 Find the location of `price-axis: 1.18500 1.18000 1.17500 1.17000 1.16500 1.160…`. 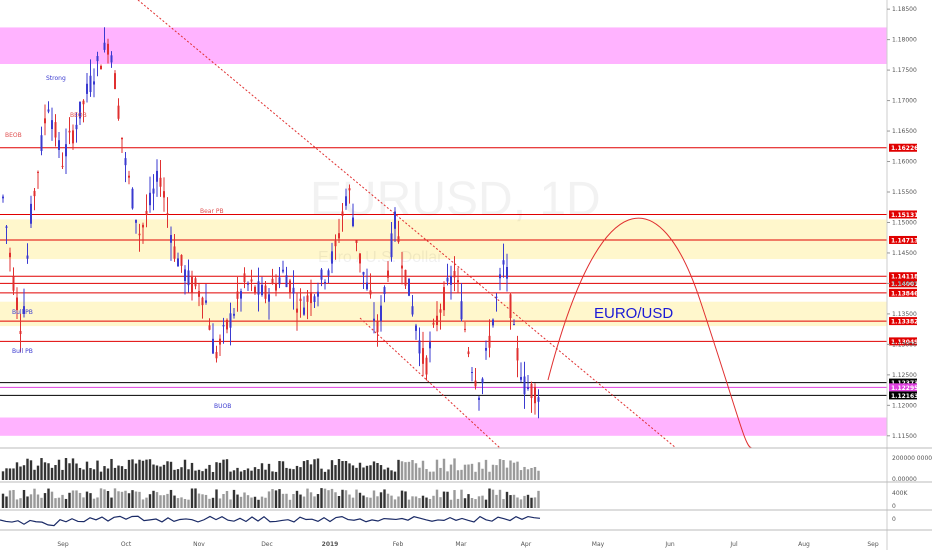

price-axis: 1.18500 1.18000 1.17500 1.17000 1.16500 1.160… is located at coordinates (901, 275).